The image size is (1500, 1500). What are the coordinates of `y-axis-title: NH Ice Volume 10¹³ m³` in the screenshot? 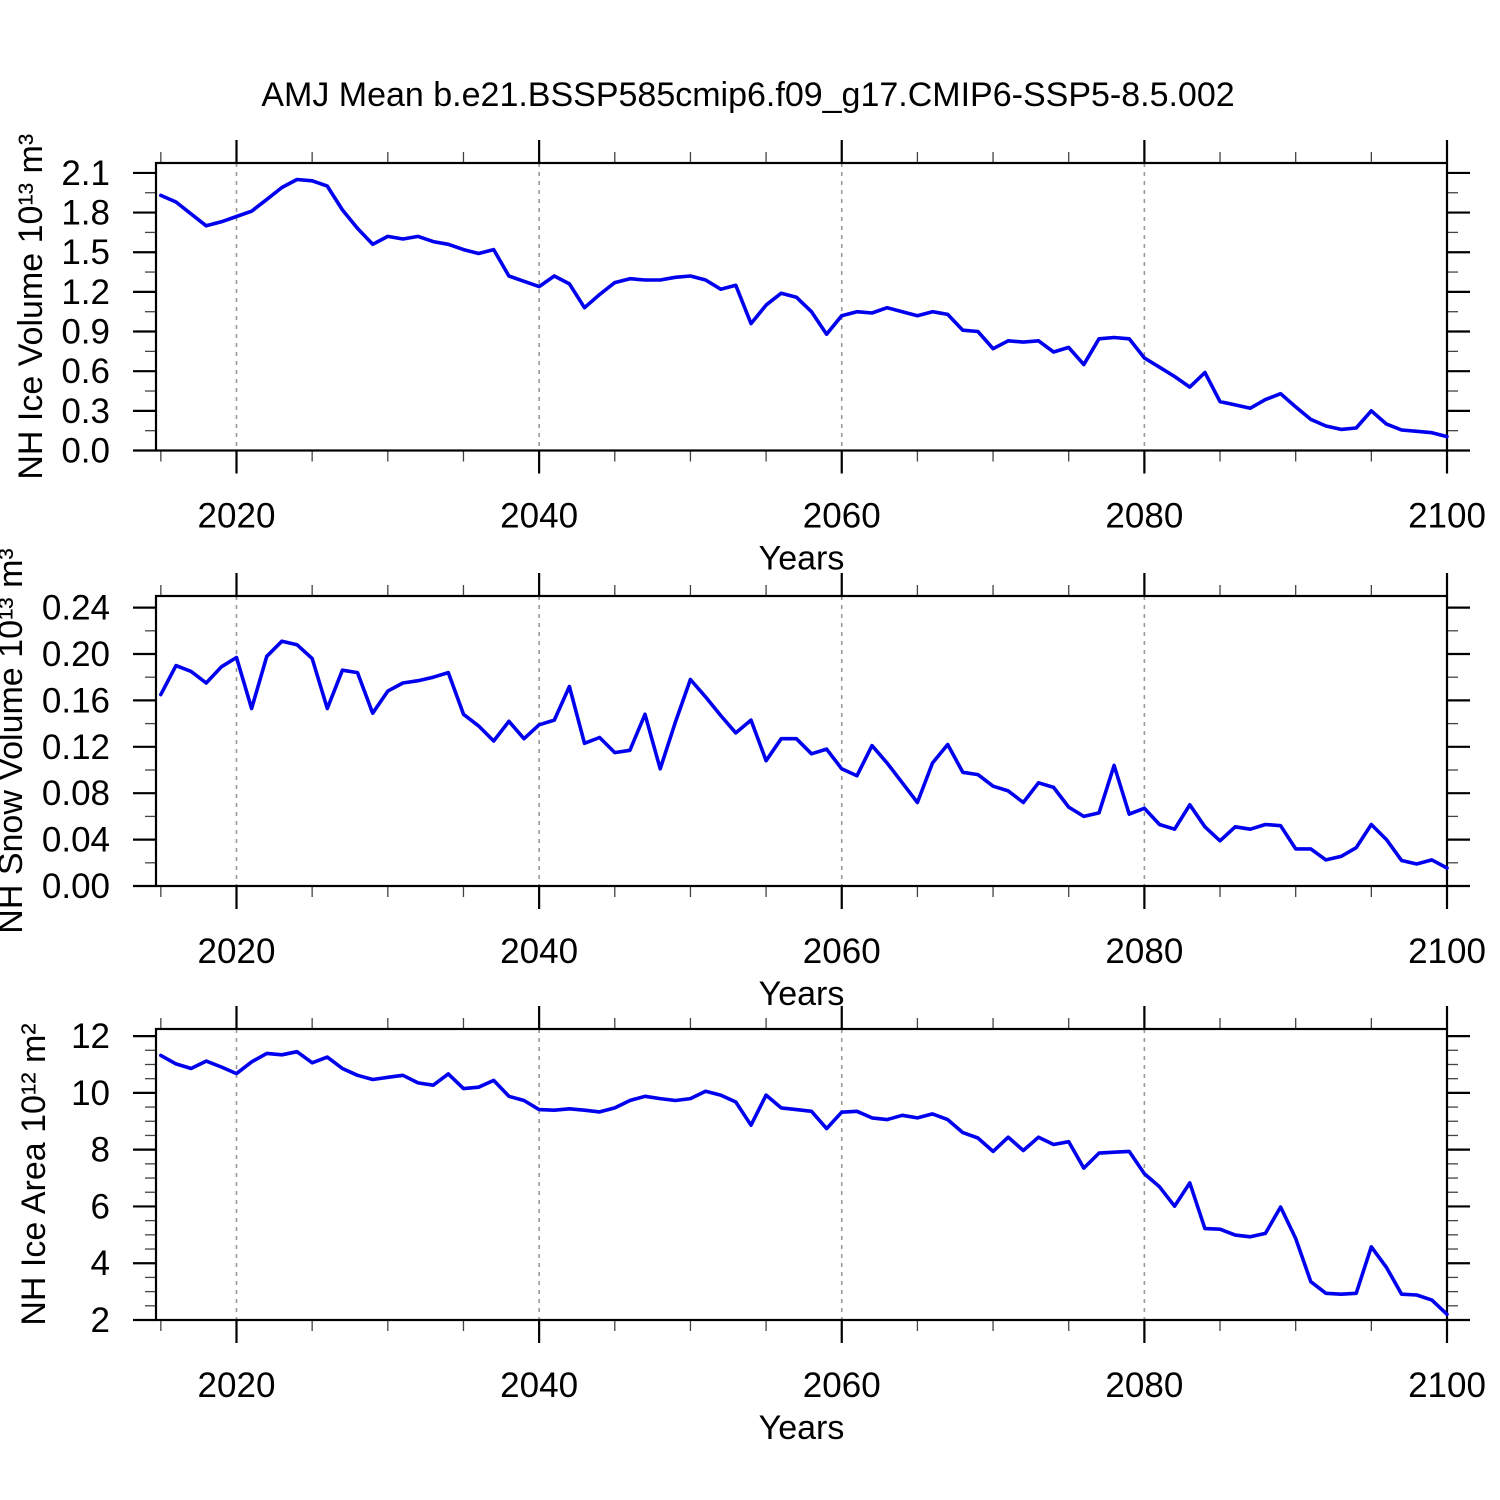 It's located at (31, 307).